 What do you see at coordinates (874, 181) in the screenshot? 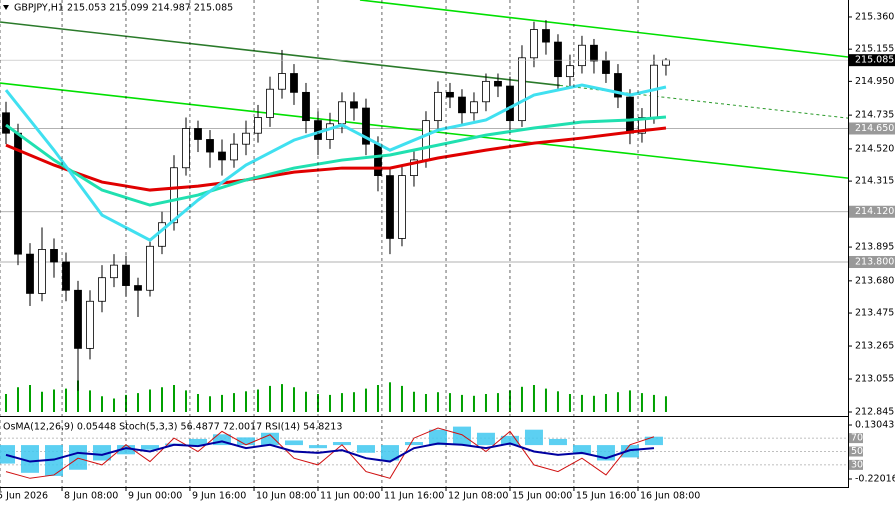
I see `y-tick-label: 214.315` at bounding box center [874, 181].